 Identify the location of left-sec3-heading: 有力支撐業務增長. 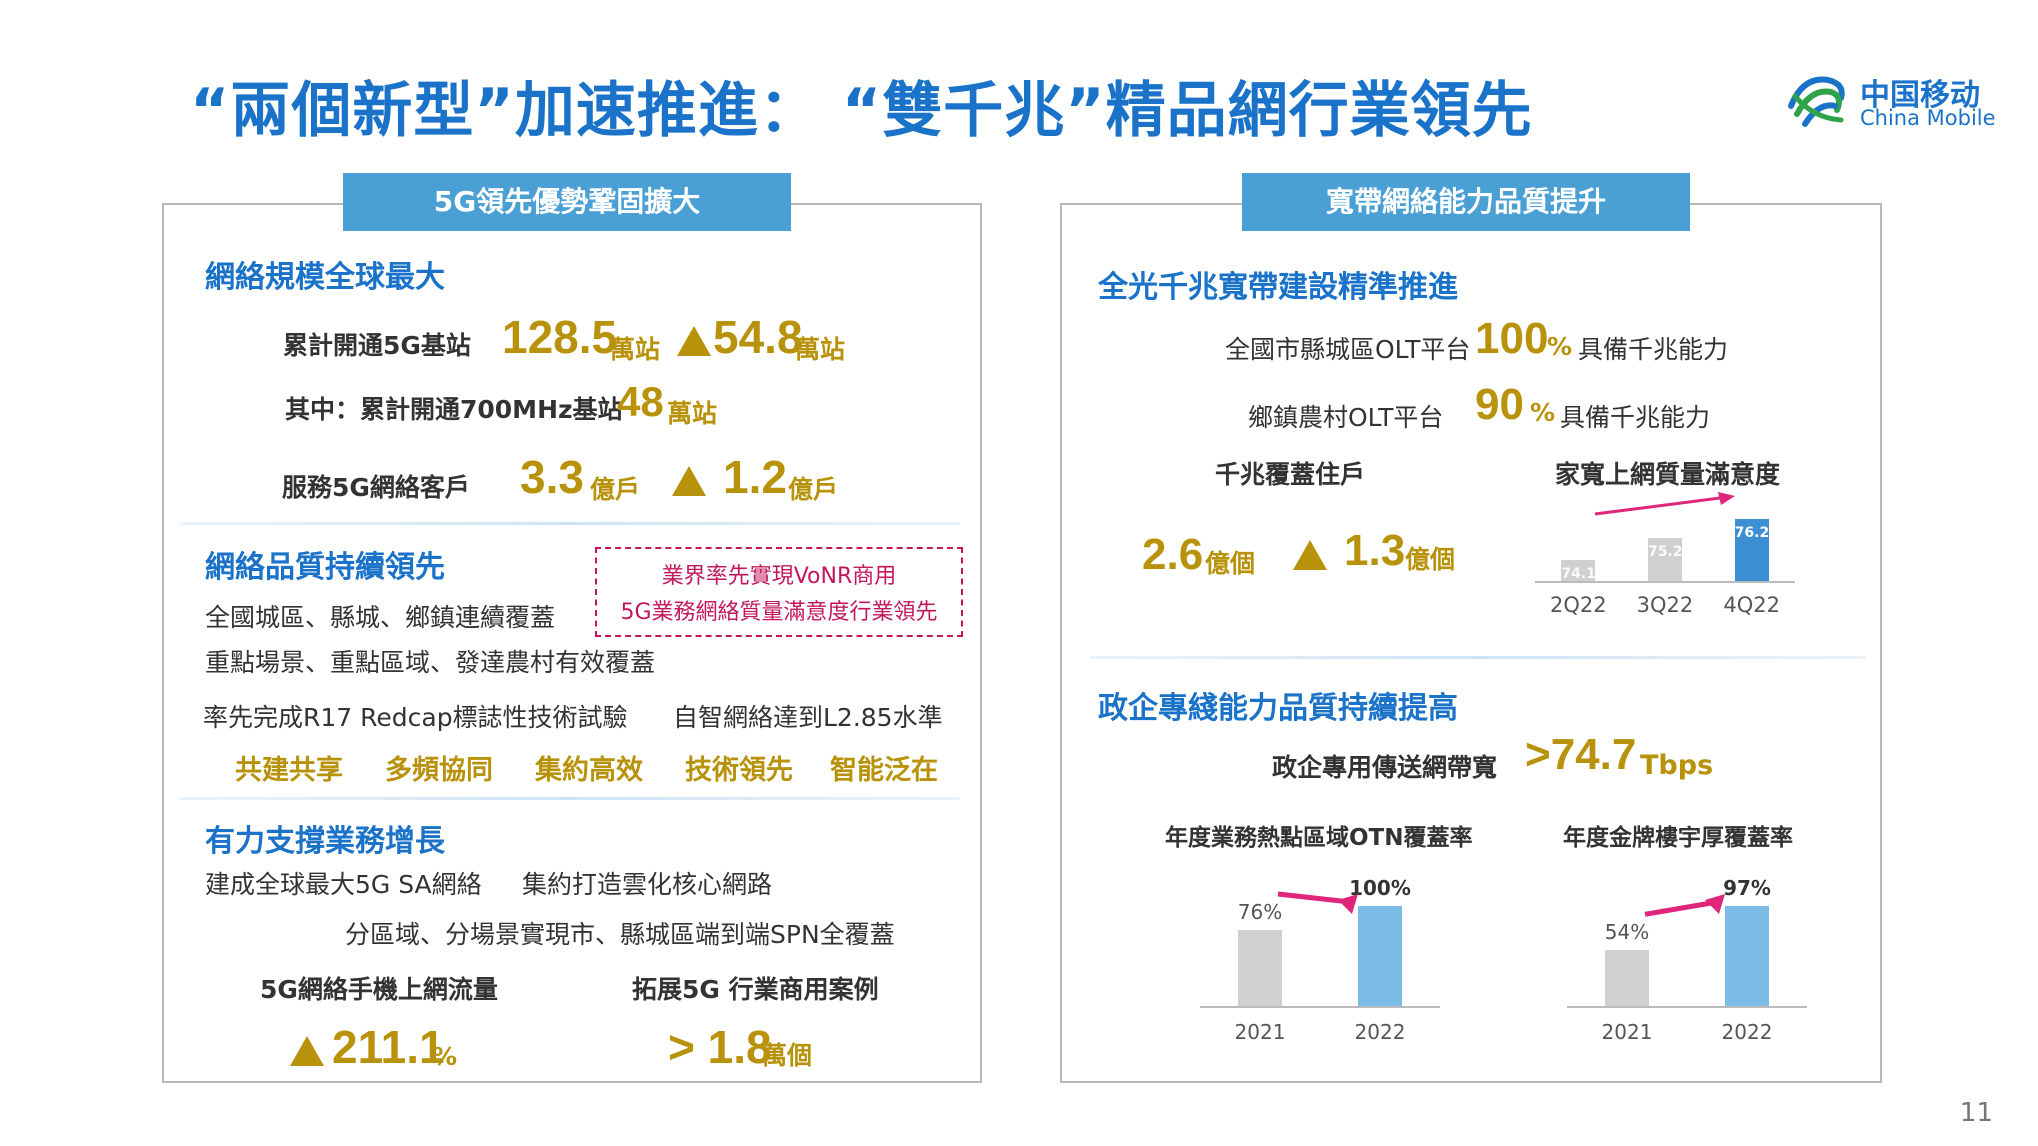
(325, 841).